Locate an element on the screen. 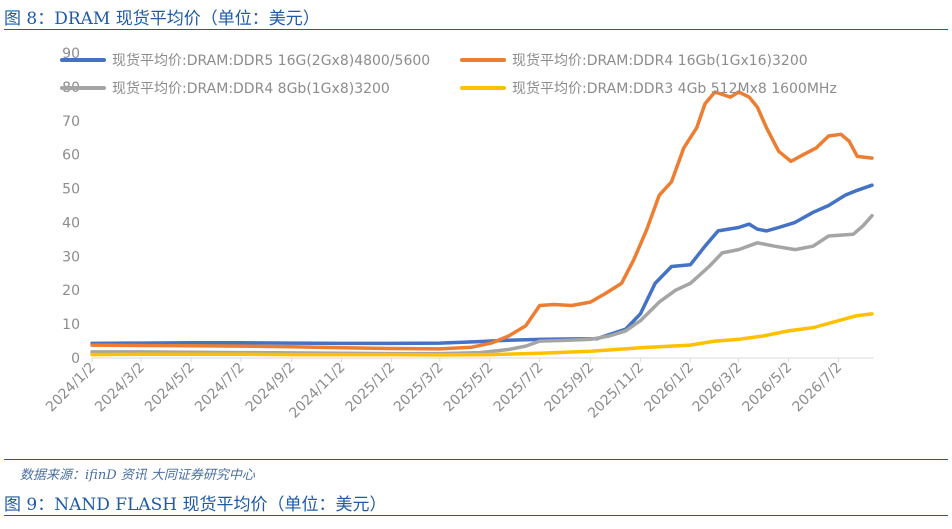  x-tick-label: 2025/7/2 is located at coordinates (519, 388).